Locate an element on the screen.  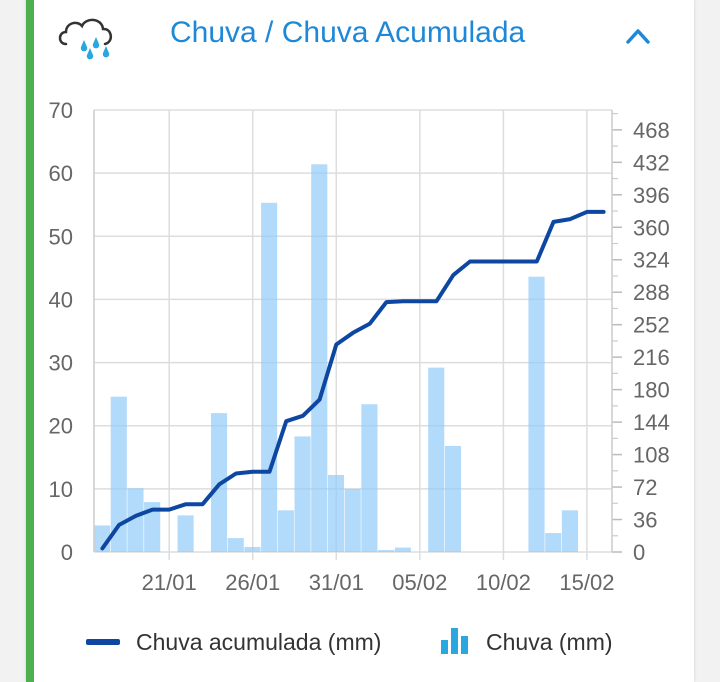
y-left-tick-label: 50 is located at coordinates (61, 236).